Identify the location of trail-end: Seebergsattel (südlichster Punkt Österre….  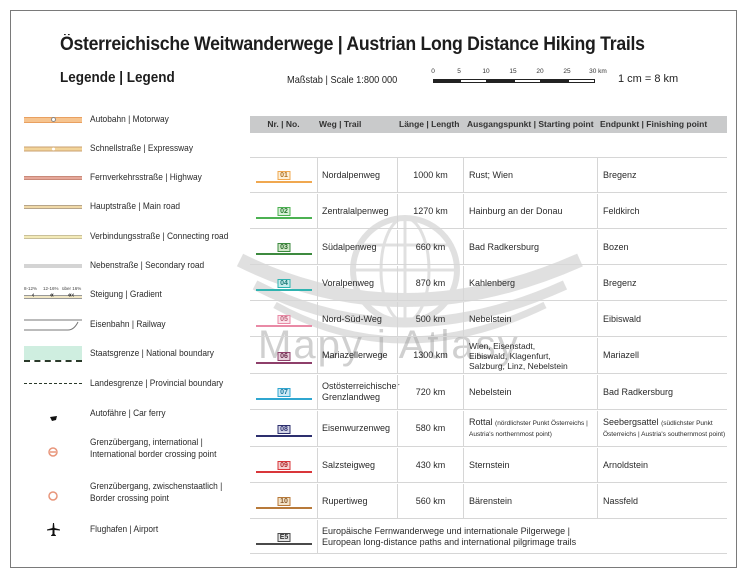
(662, 428).